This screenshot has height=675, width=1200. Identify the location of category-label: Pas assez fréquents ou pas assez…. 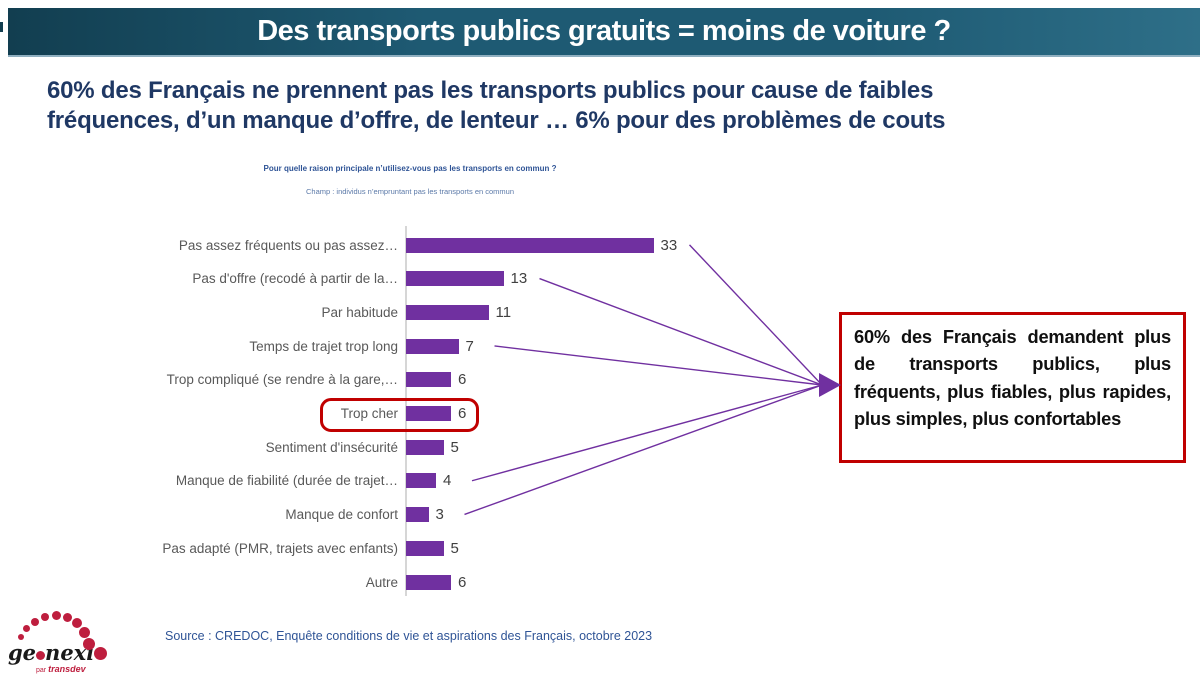
(288, 245).